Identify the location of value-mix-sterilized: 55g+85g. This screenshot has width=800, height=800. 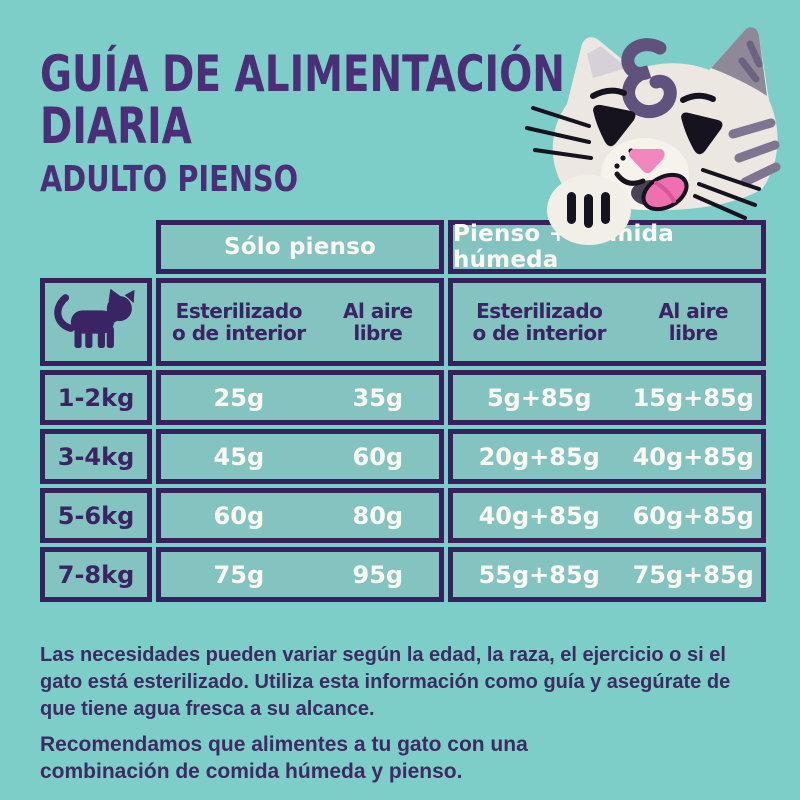
(539, 574).